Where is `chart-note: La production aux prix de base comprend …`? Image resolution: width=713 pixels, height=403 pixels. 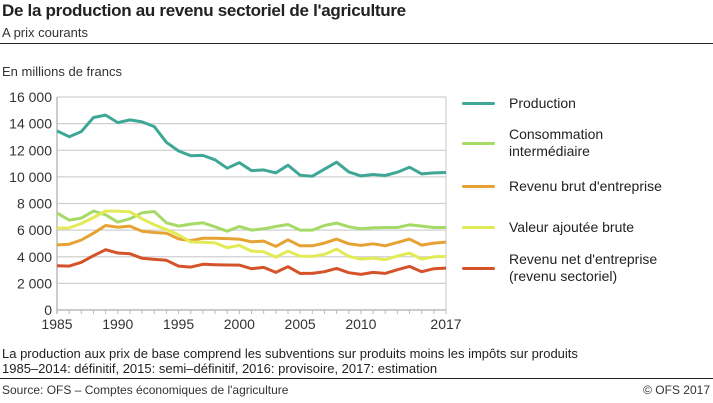 chart-note: La production aux prix de base comprend … is located at coordinates (290, 361).